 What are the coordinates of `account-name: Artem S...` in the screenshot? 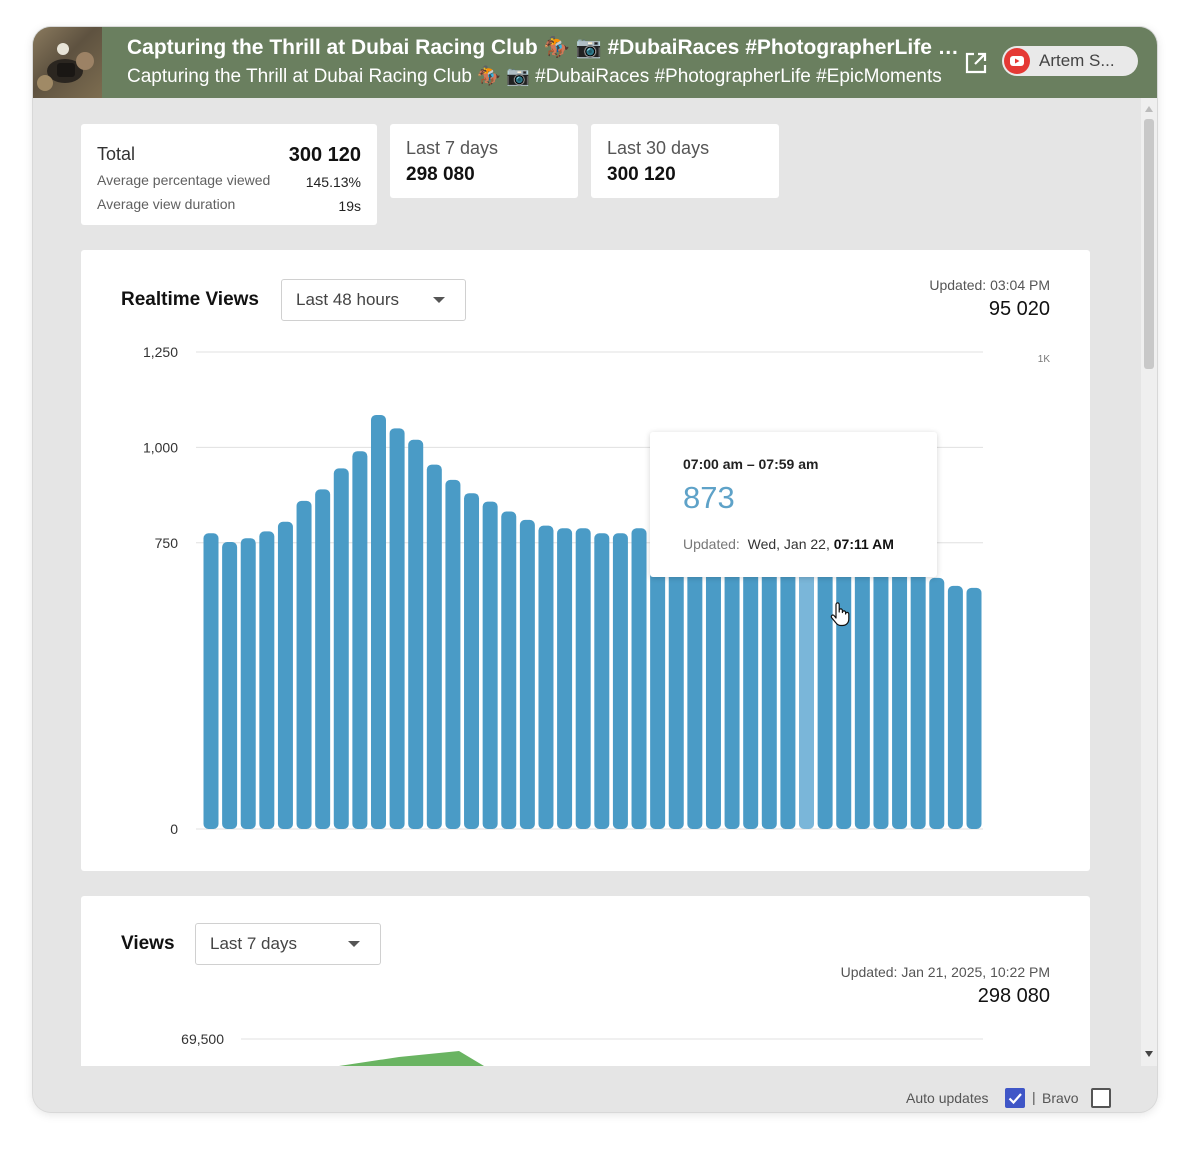 It's located at (1077, 60).